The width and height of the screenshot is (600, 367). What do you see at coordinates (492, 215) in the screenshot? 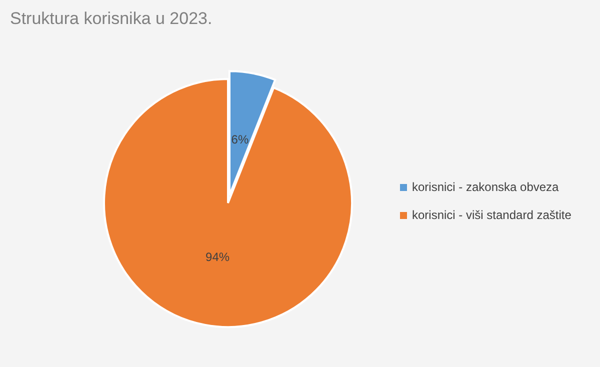
I see `legend-label: korisnici - viši standard zaštite` at bounding box center [492, 215].